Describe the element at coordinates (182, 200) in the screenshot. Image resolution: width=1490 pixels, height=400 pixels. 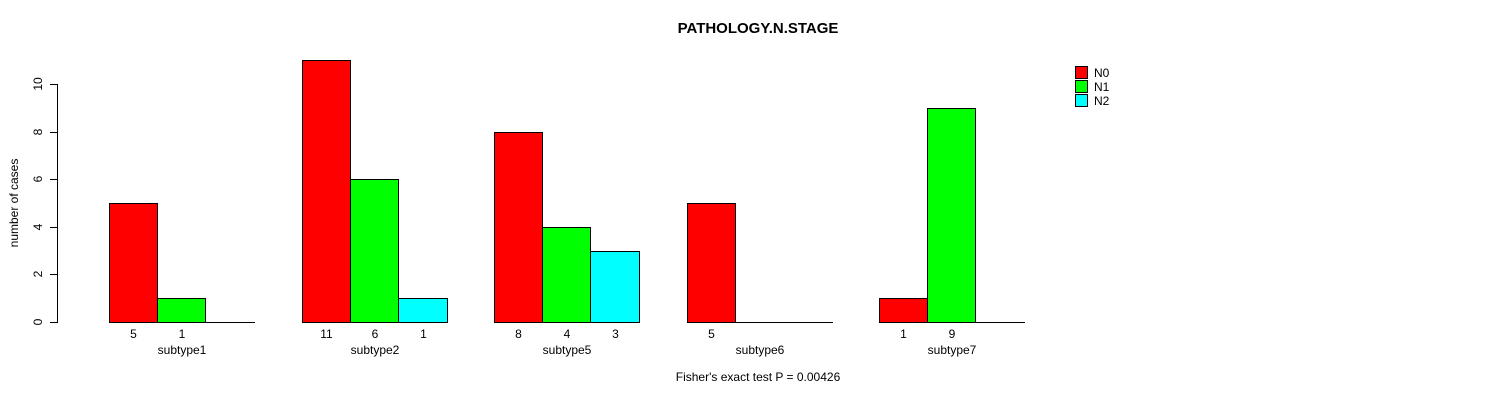
I see `bar-group-subtype1: 5 1 subtype1` at that location.